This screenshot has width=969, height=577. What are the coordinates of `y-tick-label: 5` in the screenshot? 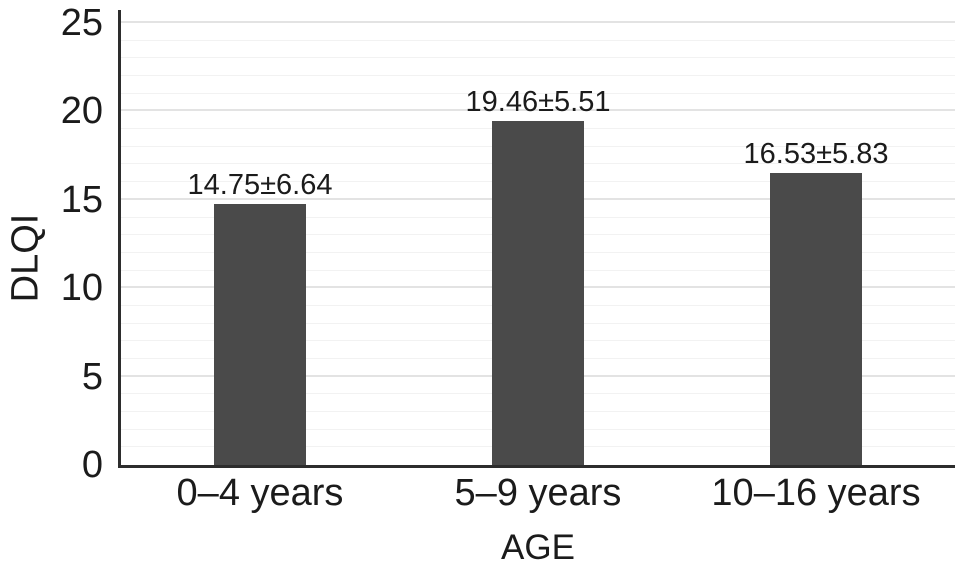 It's located at (92, 376).